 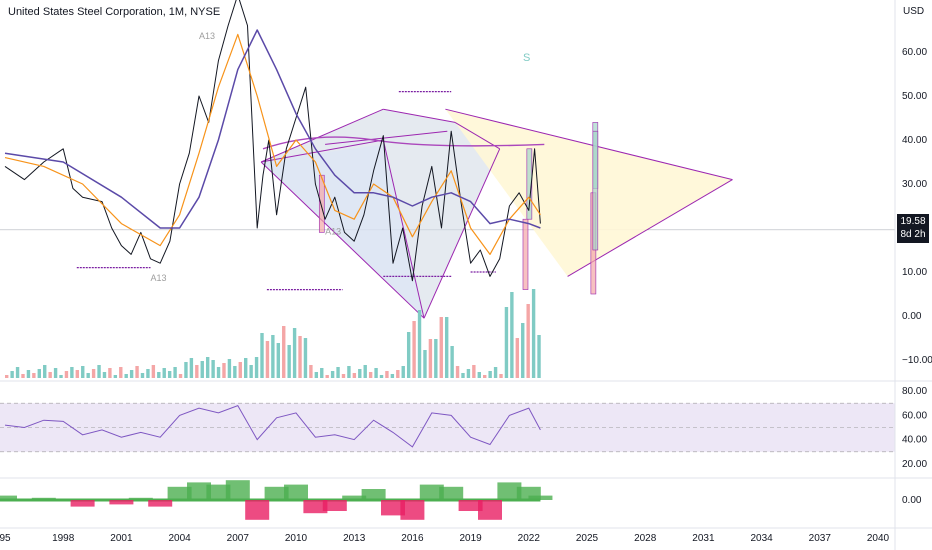 What do you see at coordinates (526, 58) in the screenshot?
I see `signal-label: S` at bounding box center [526, 58].